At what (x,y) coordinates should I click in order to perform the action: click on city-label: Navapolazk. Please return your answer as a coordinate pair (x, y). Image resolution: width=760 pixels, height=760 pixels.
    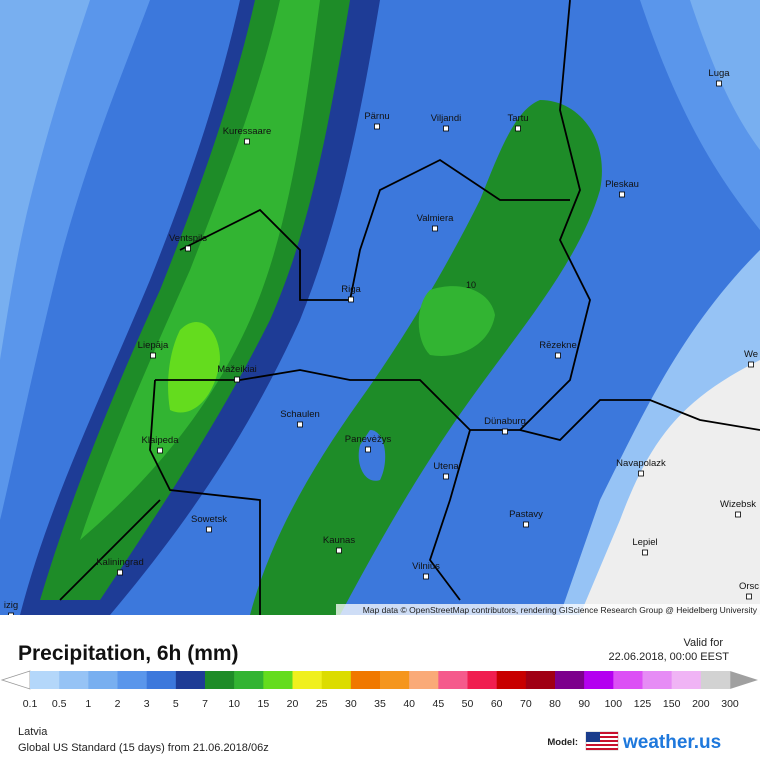
    Looking at the image, I should click on (641, 463).